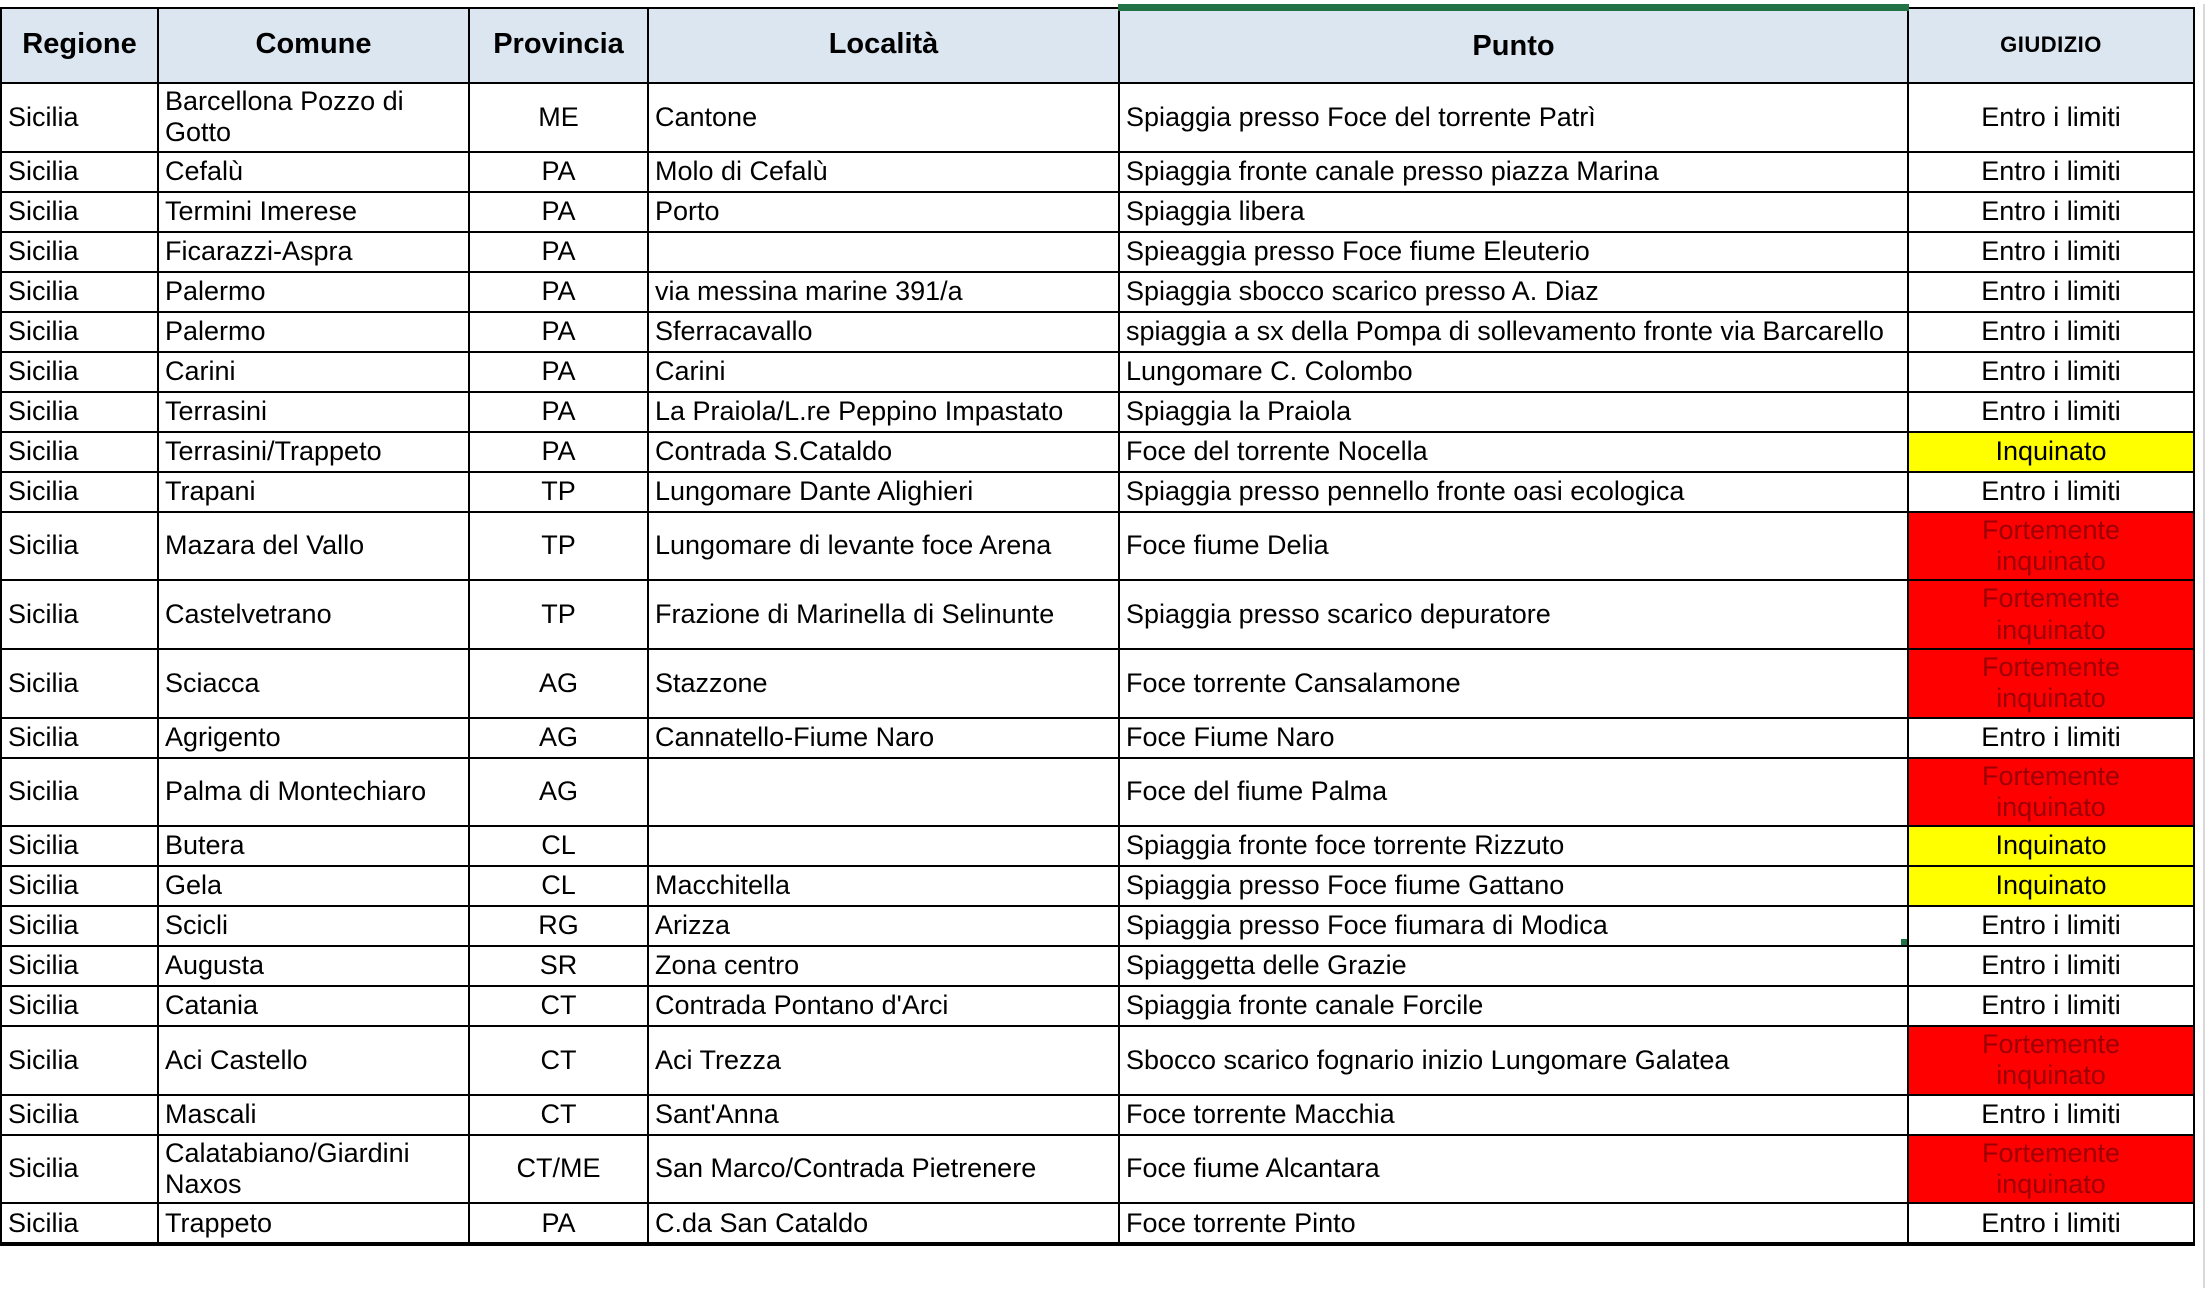 This screenshot has width=2208, height=1308. What do you see at coordinates (1513, 966) in the screenshot?
I see `cell-punto: Spiaggetta delle Grazie` at bounding box center [1513, 966].